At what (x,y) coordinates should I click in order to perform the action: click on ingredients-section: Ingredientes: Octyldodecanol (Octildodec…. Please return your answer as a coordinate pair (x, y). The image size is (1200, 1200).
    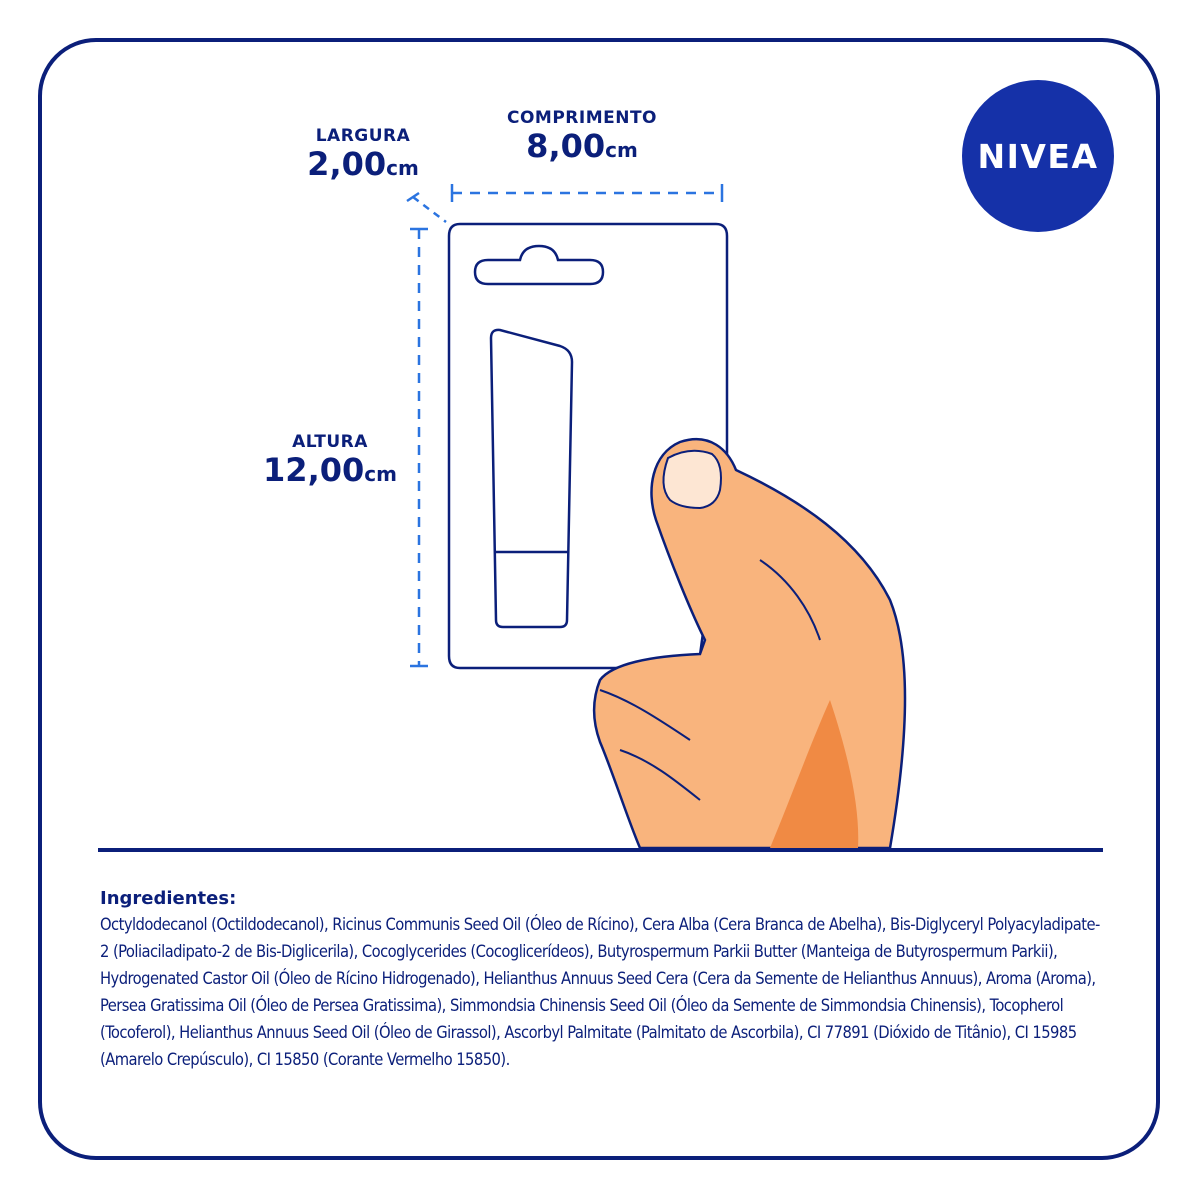
    Looking at the image, I should click on (600, 980).